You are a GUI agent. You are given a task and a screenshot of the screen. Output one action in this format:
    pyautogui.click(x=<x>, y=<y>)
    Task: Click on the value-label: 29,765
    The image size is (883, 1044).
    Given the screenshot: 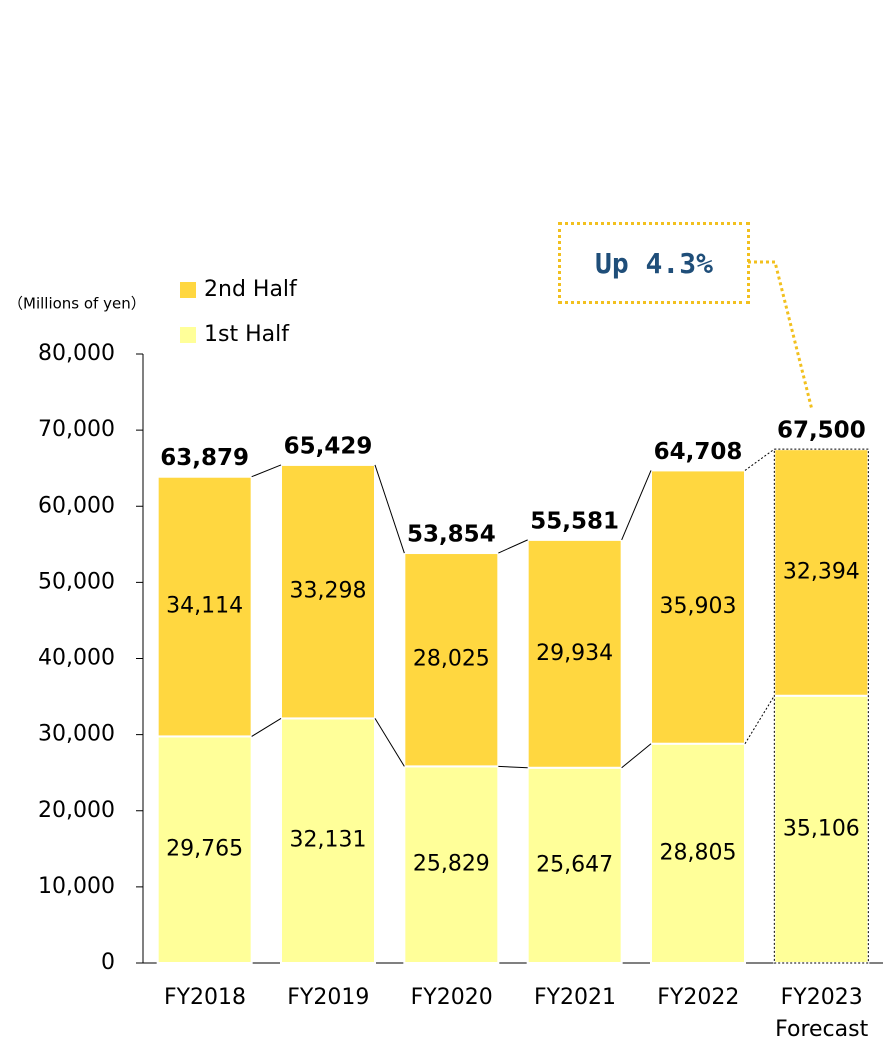 What is the action you would take?
    pyautogui.click(x=204, y=849)
    